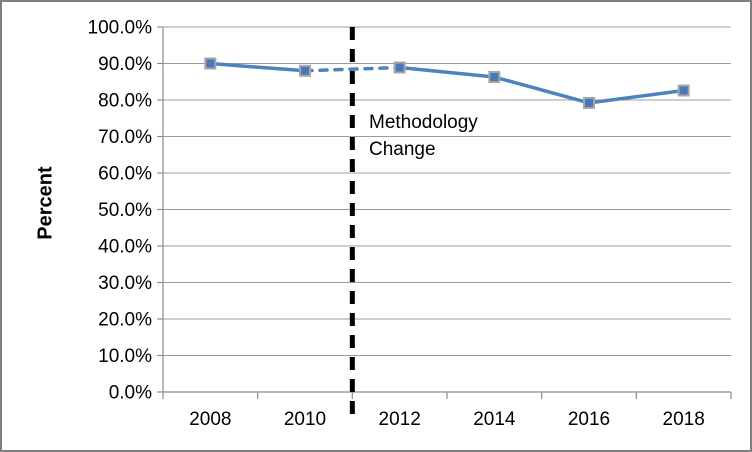  I want to click on y-tick-label: 60.0%, so click(125, 174).